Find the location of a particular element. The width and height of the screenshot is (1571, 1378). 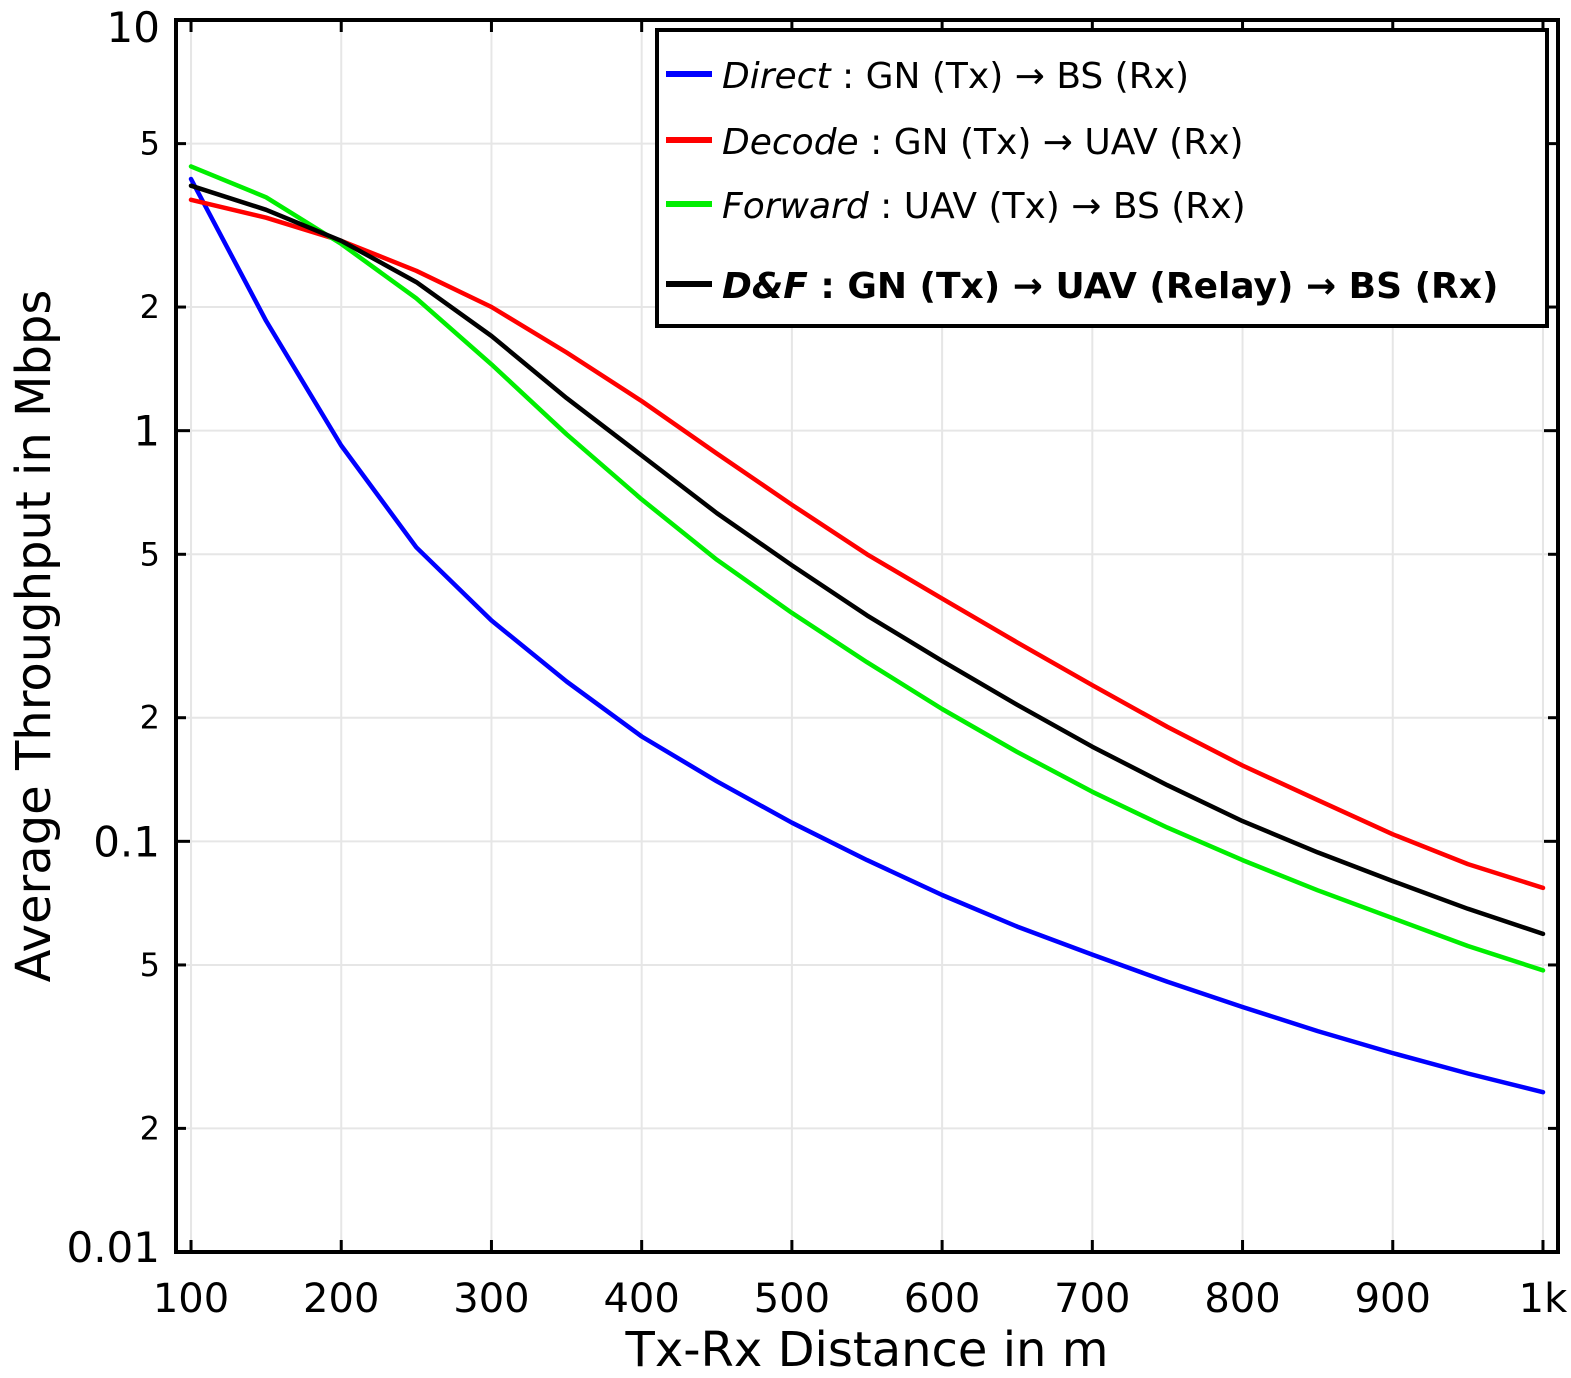

legend-box is located at coordinates (1102, 178).